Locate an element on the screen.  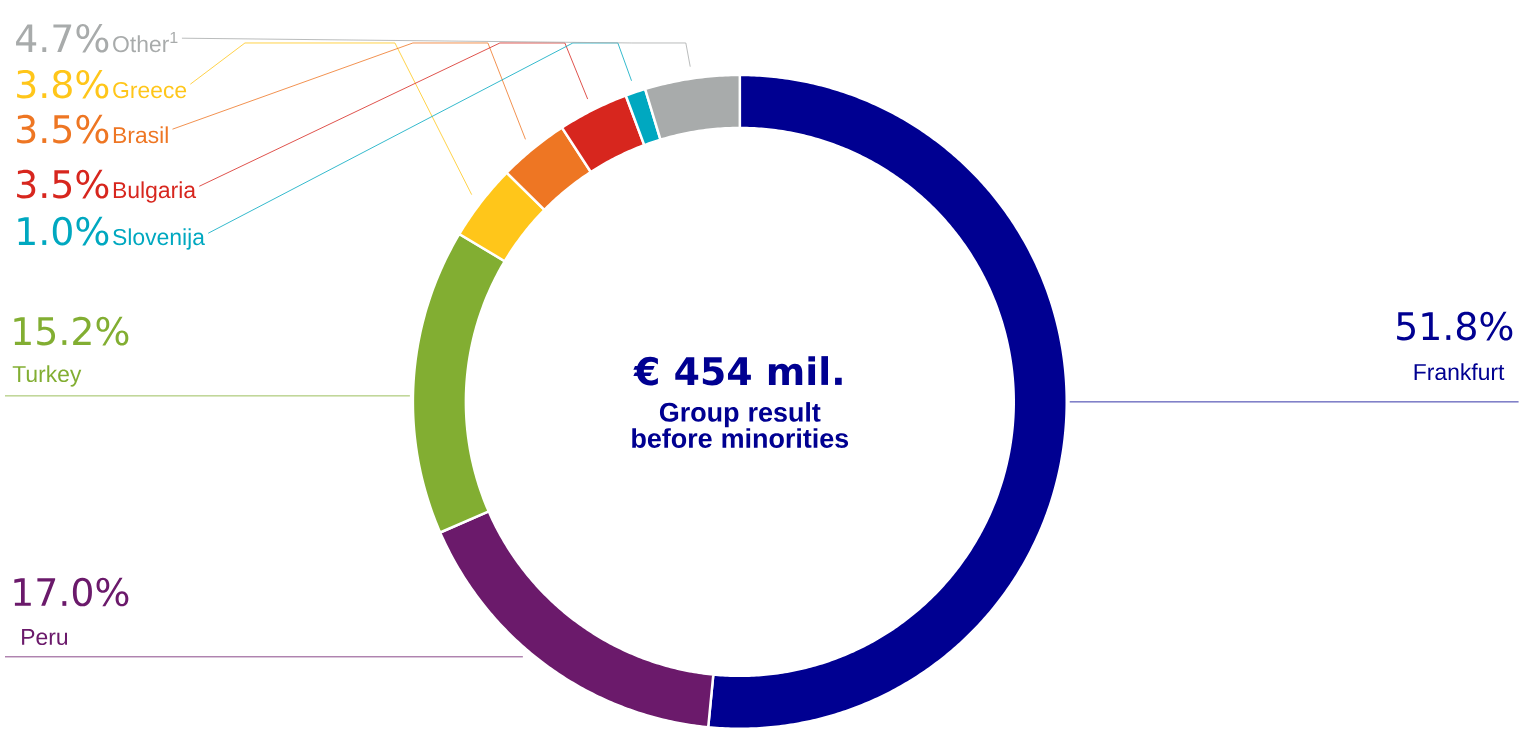
slice-label: Other$^{1}$ is located at coordinates (145, 42).